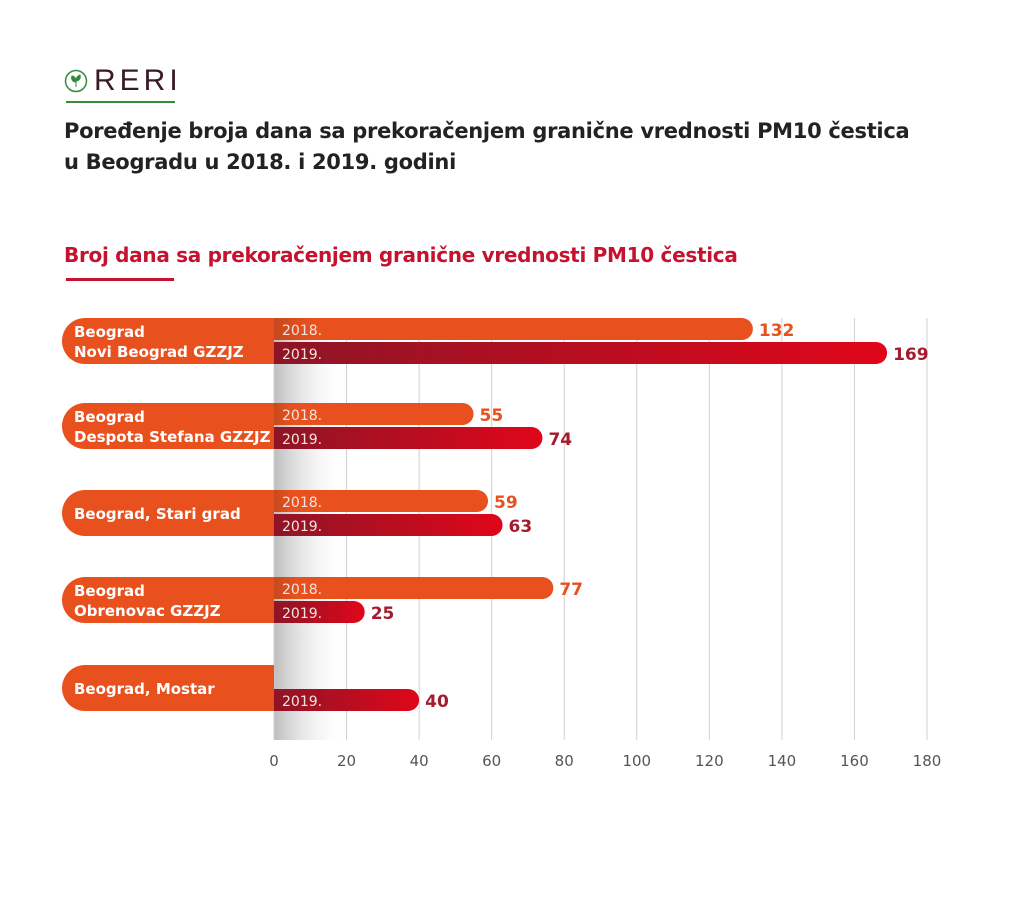  What do you see at coordinates (120, 102) in the screenshot?
I see `logo-underline` at bounding box center [120, 102].